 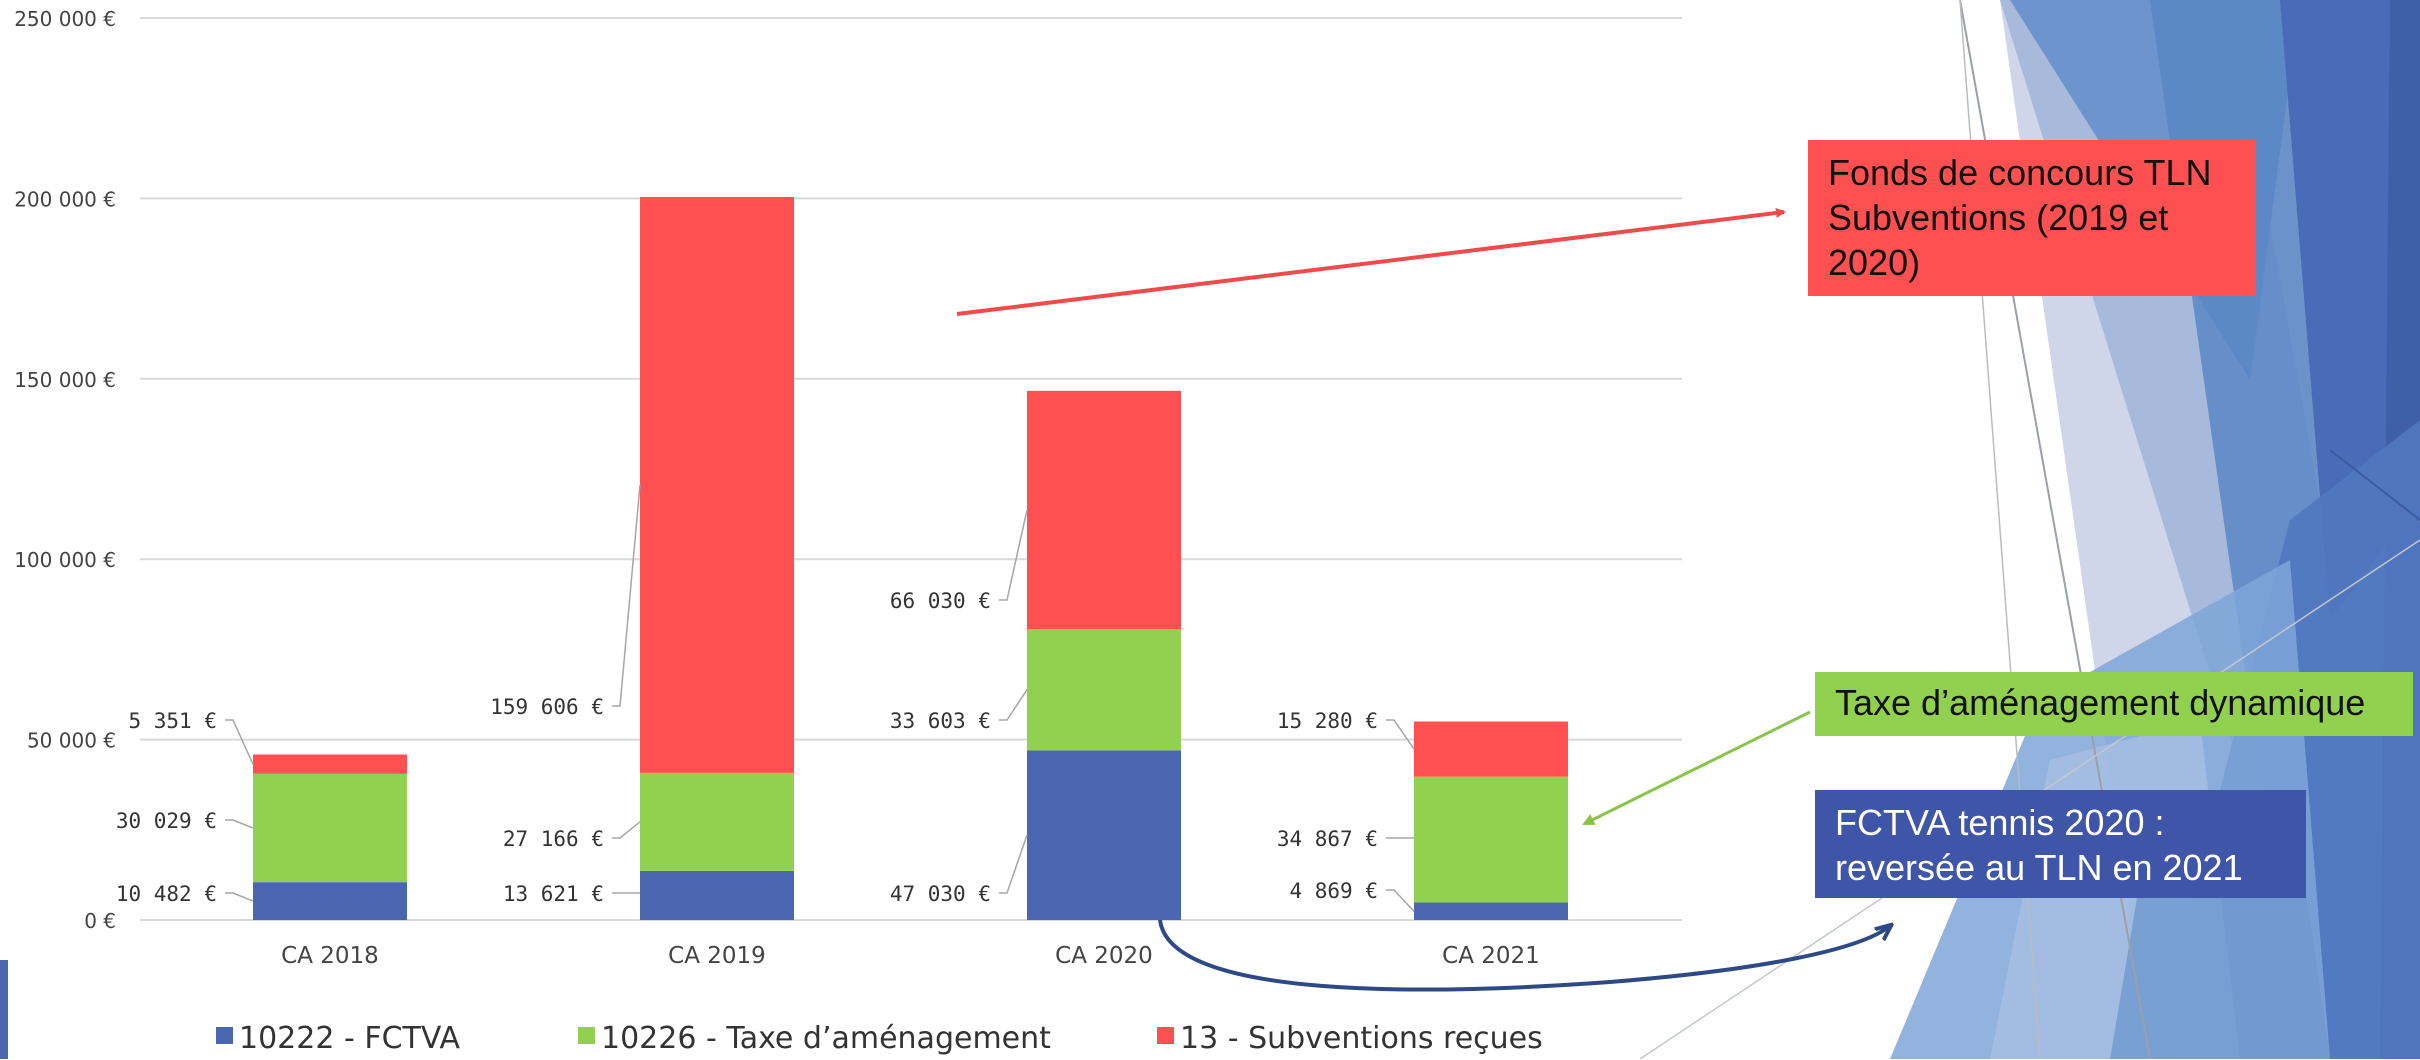 I want to click on leader-line-fctva-ca-2020, so click(x=1013, y=864).